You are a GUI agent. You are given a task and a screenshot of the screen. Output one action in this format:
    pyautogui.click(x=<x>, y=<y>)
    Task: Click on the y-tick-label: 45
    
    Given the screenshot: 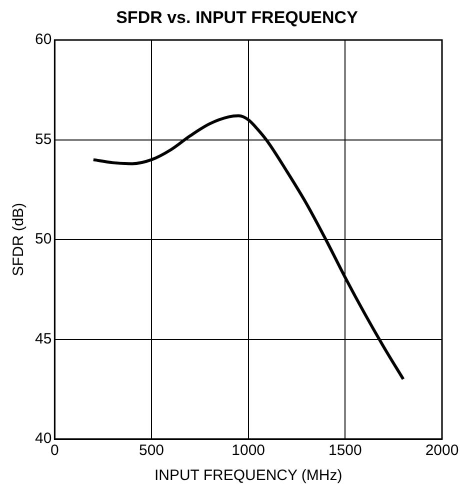 What is the action you would take?
    pyautogui.click(x=43, y=339)
    